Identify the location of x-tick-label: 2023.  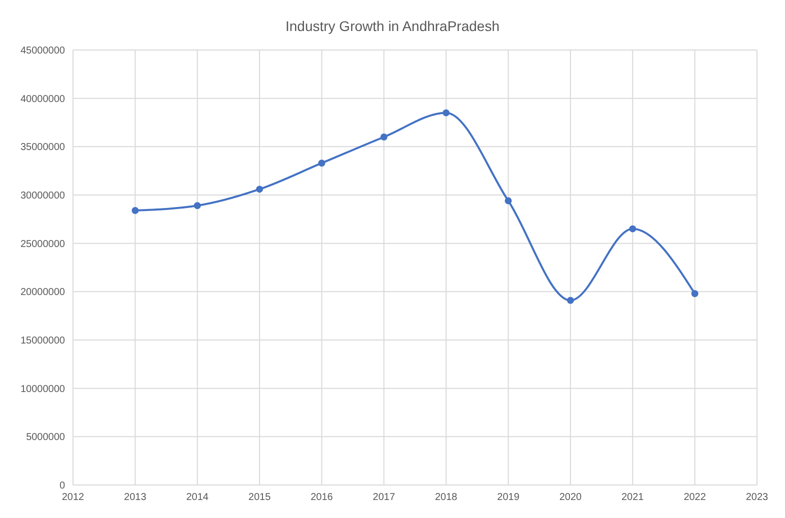
(757, 498).